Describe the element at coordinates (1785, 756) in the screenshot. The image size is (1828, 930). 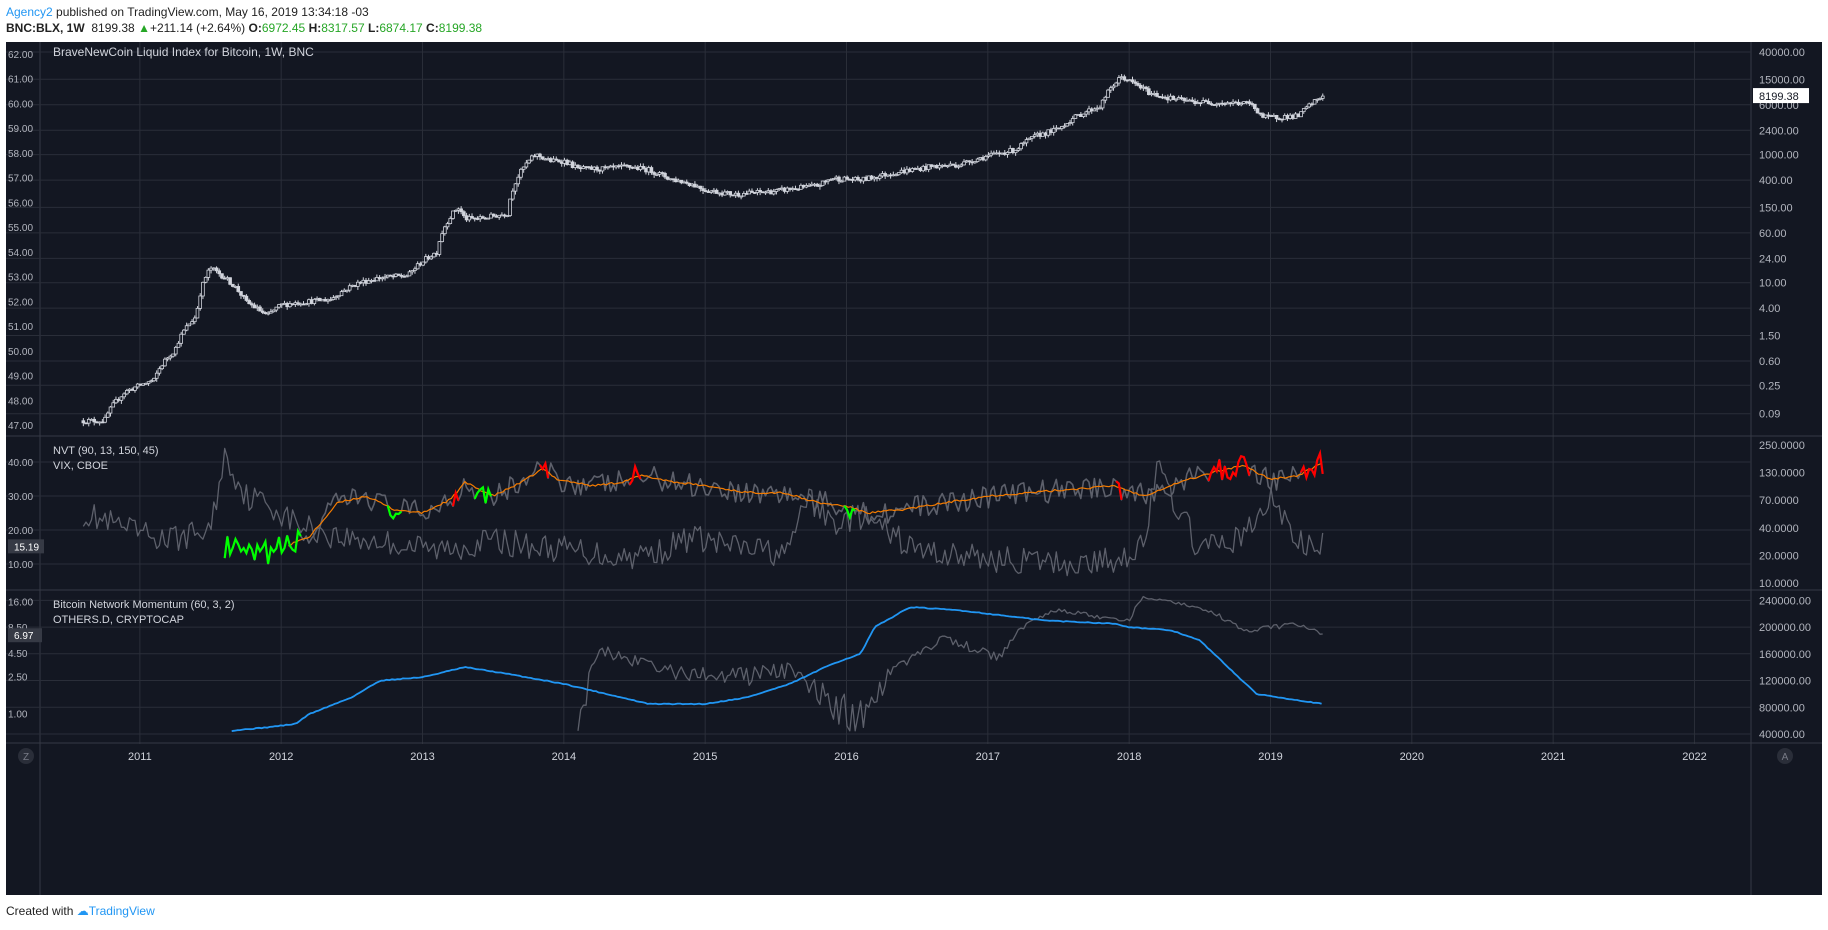
I see `auto-scale-button` at that location.